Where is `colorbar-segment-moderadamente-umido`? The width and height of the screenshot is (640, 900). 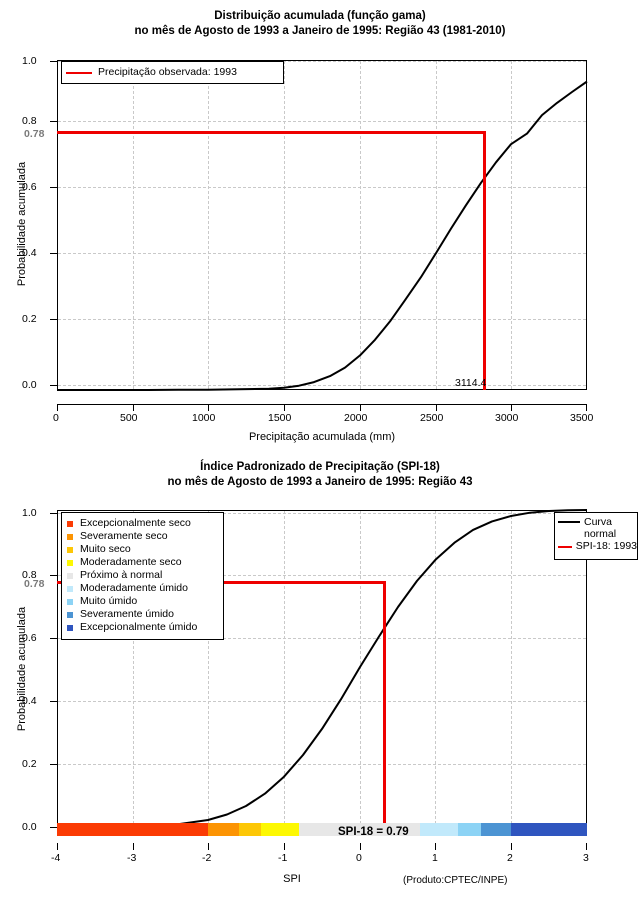 colorbar-segment-moderadamente-umido is located at coordinates (439, 829).